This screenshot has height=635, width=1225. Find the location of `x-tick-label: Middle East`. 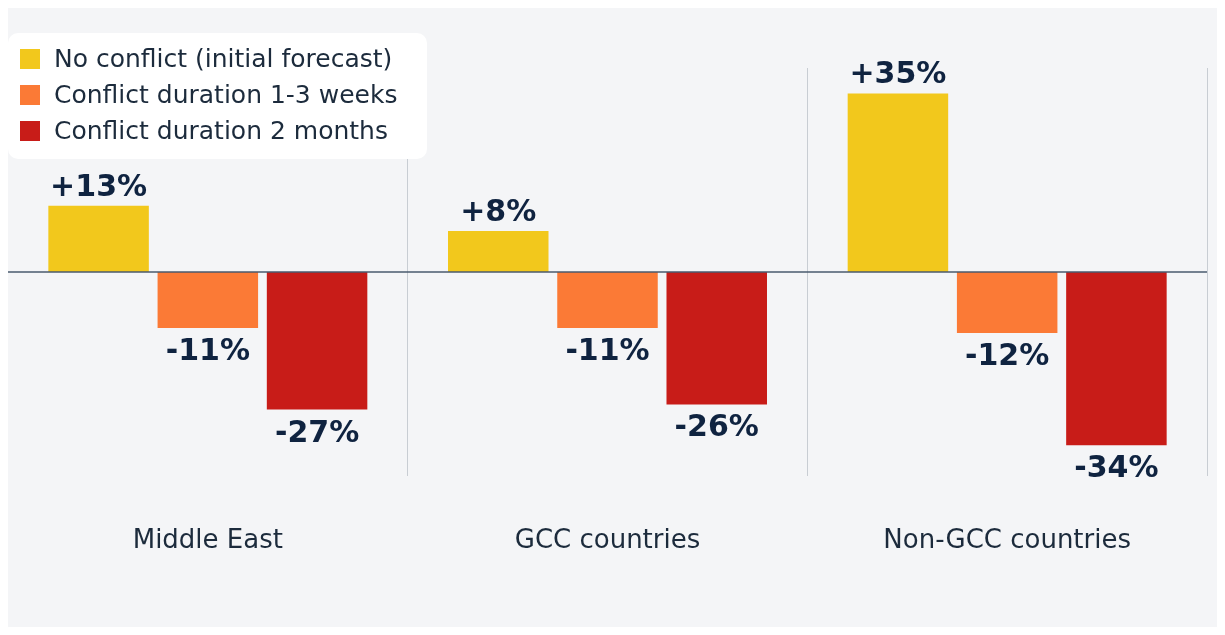

x-tick-label: Middle East is located at coordinates (207, 539).